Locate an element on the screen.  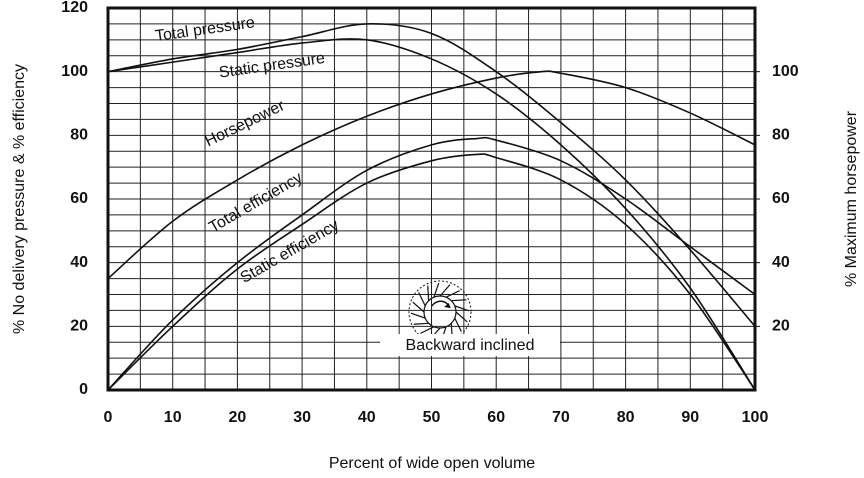
x-tick-label: 60 is located at coordinates (496, 417).